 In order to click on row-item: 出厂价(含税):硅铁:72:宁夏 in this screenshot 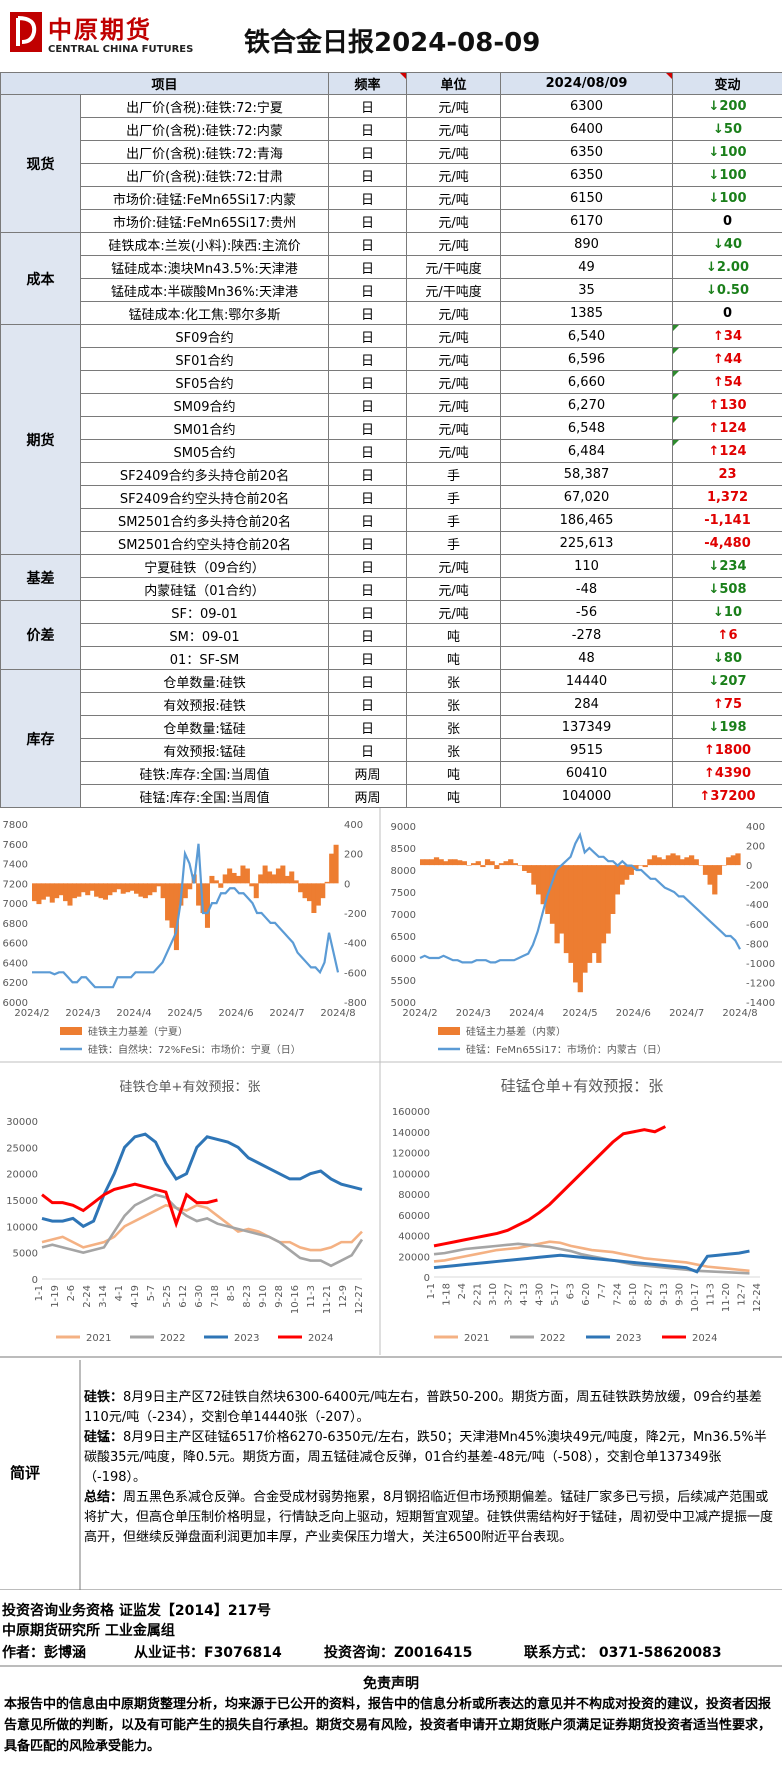, I will do `click(205, 106)`.